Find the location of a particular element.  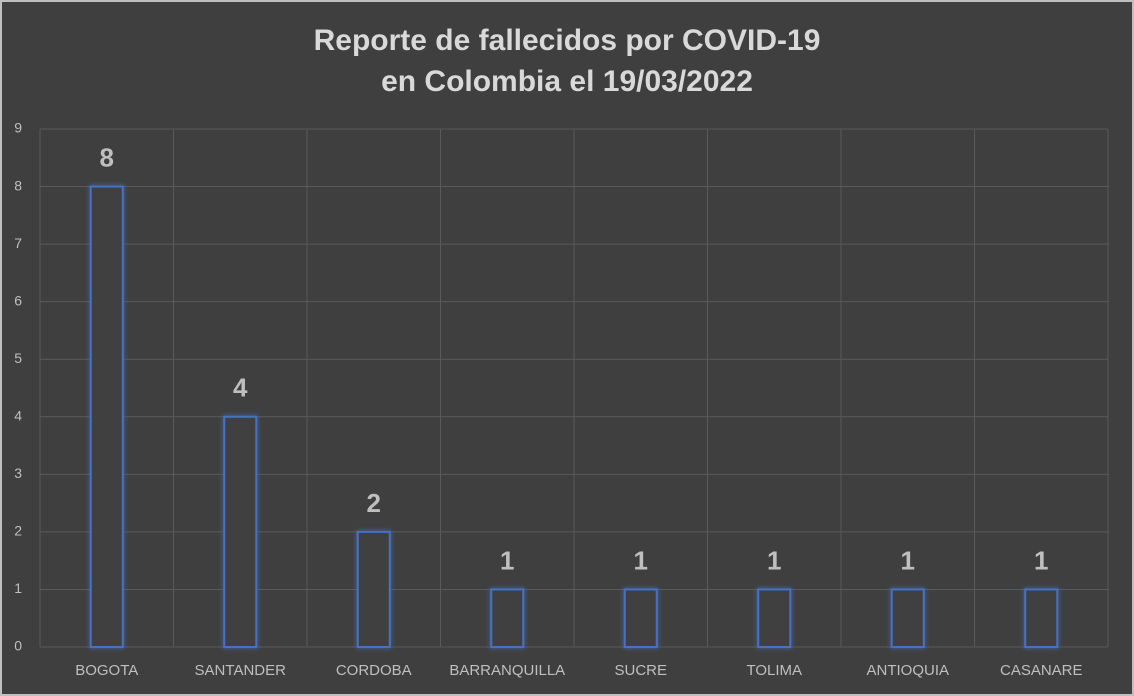

y-tick-label: 4 is located at coordinates (18, 415).